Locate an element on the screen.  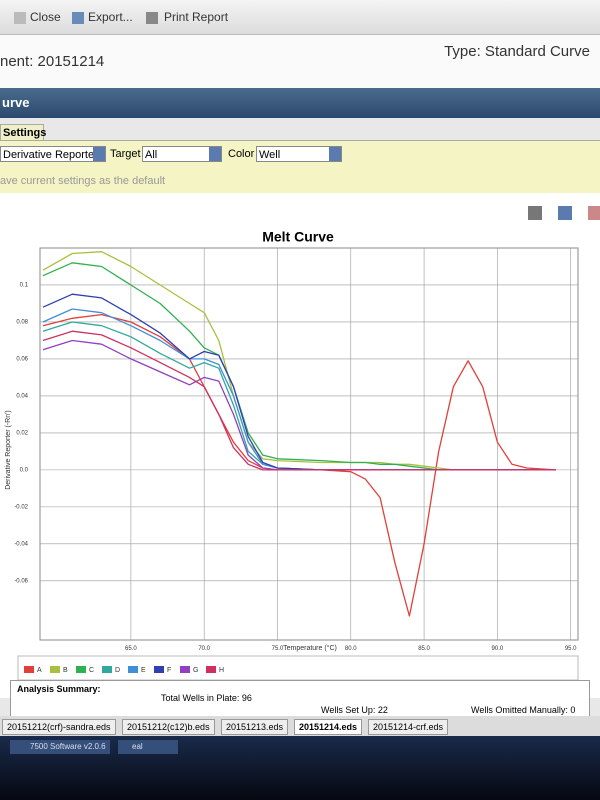
target-label: Target is located at coordinates (125, 154).